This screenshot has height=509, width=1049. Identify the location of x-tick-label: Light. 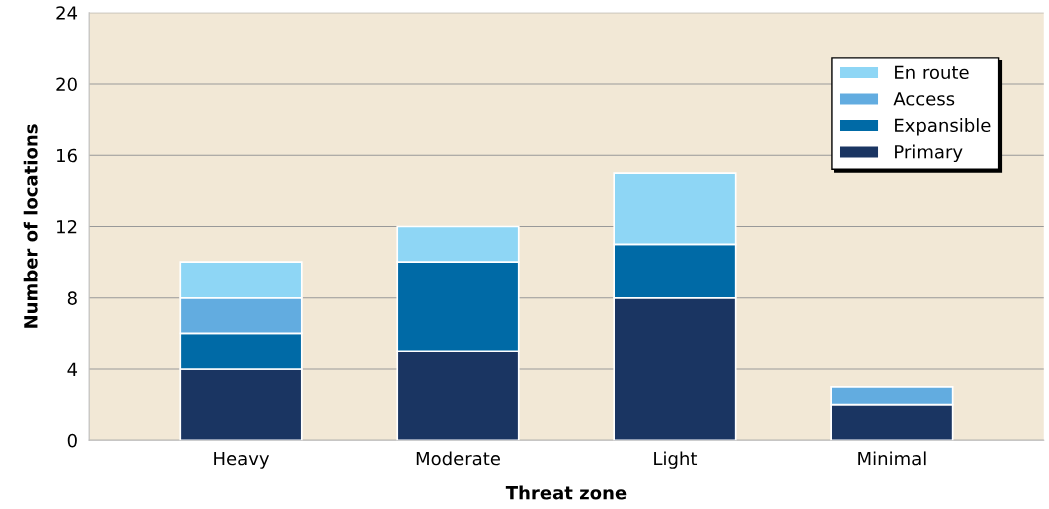
(676, 460).